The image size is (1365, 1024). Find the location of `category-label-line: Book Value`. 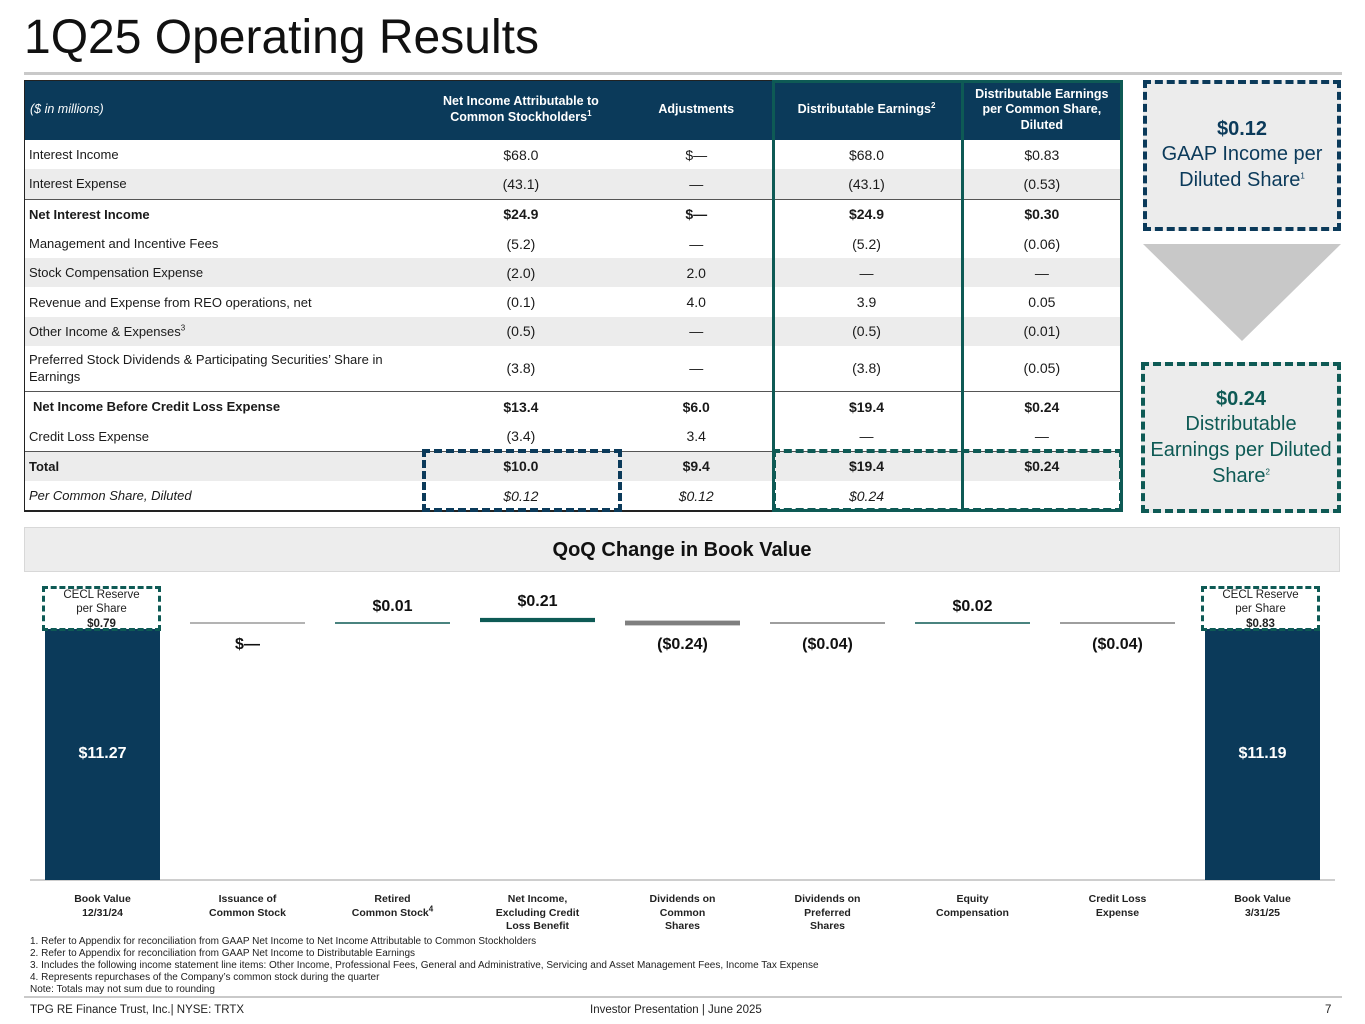

category-label-line: Book Value is located at coordinates (103, 900).